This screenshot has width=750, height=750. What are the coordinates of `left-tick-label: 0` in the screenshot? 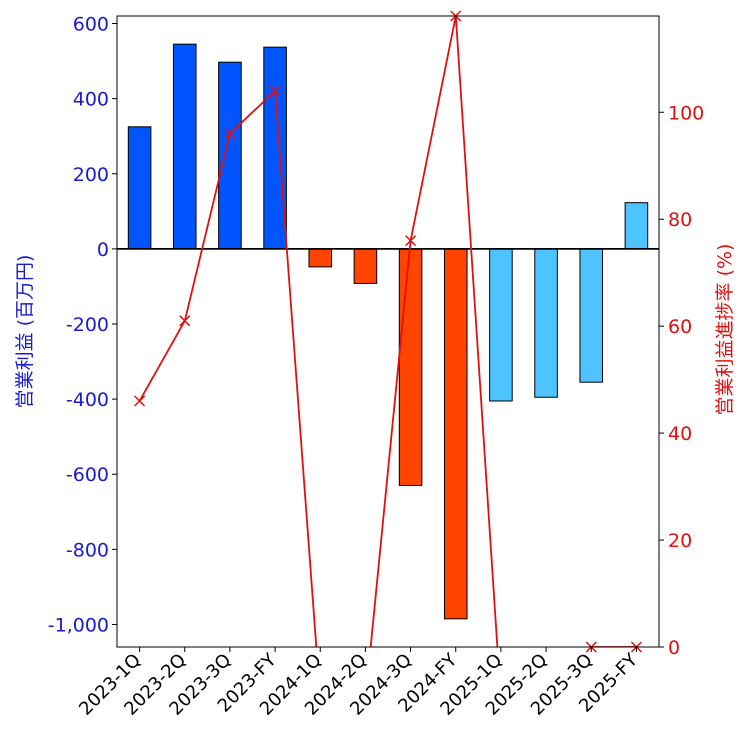 It's located at (103, 250).